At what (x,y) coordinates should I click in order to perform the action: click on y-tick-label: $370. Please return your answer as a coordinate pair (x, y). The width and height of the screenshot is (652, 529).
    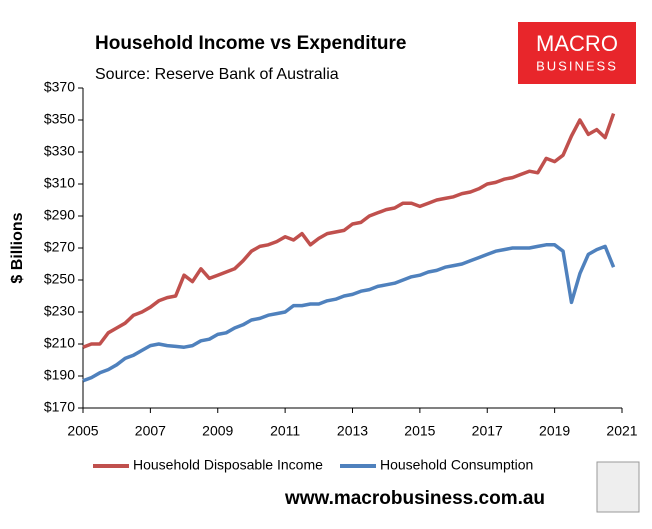
    Looking at the image, I should click on (59, 87).